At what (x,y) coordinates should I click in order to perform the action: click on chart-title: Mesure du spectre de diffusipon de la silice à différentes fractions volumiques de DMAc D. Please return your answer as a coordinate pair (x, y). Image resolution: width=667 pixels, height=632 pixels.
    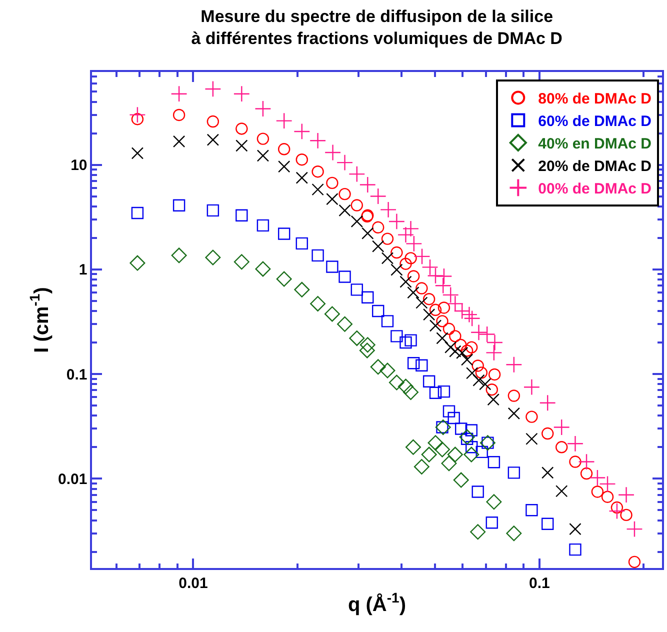
    Looking at the image, I should click on (376, 27).